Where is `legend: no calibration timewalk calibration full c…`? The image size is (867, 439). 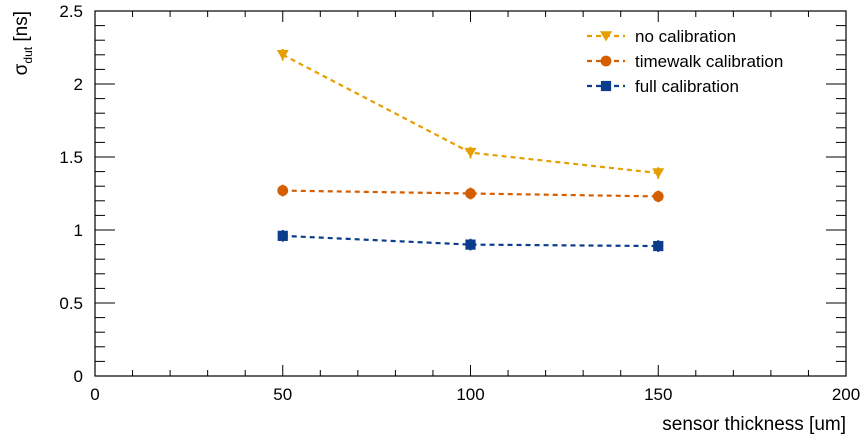 legend: no calibration timewalk calibration full c… is located at coordinates (685, 61).